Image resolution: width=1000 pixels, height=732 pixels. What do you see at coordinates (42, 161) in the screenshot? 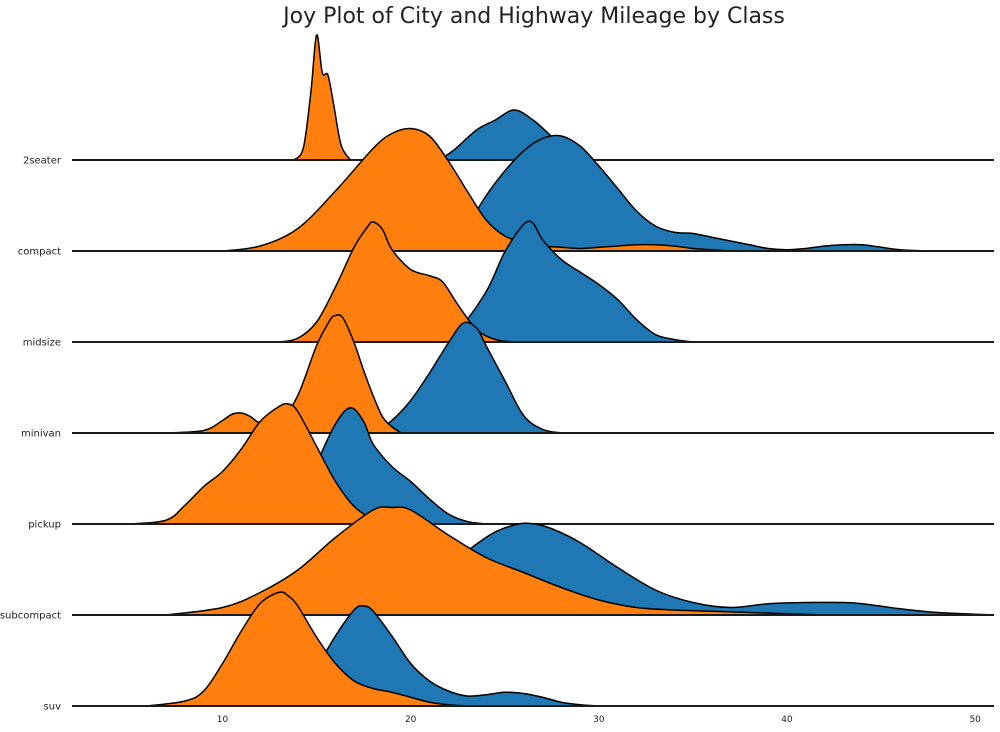
I see `y-label-2seater: 2seater` at bounding box center [42, 161].